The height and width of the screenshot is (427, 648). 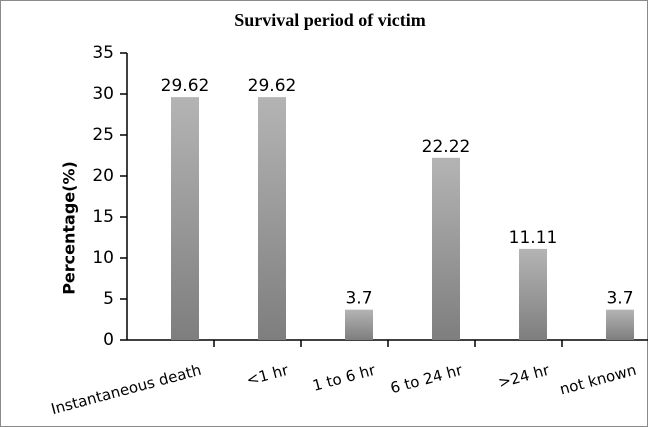 I want to click on y-tick-label: 30, so click(x=103, y=94).